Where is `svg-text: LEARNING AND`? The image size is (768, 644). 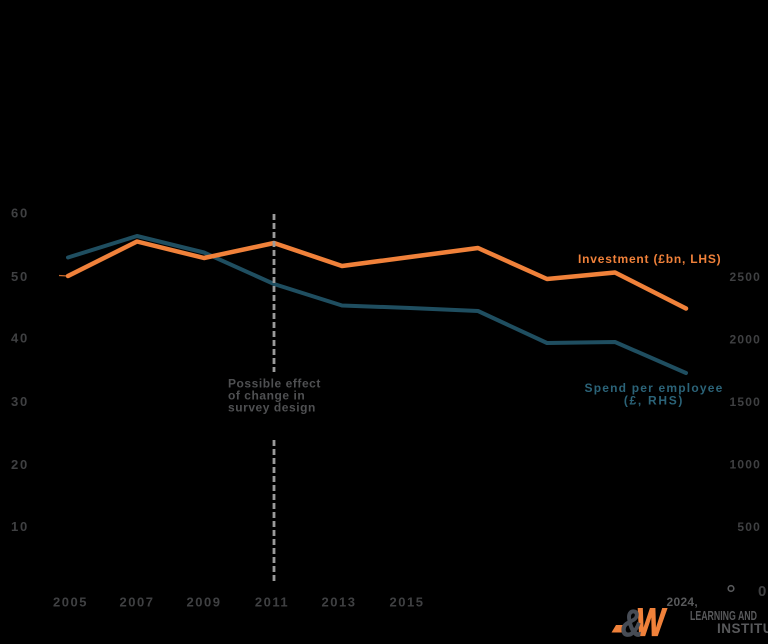 svg-text: LEARNING AND is located at coordinates (723, 616).